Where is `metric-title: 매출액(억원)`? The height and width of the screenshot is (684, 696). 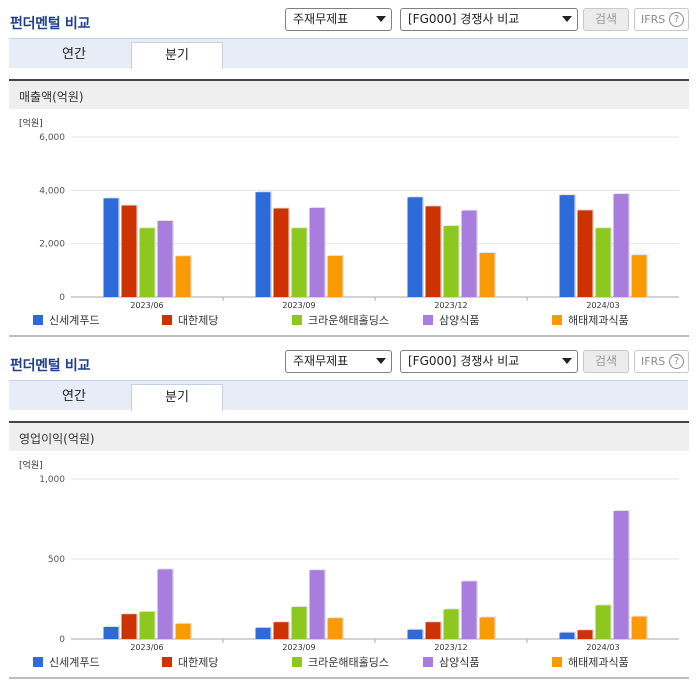
metric-title: 매출액(억원) is located at coordinates (51, 97).